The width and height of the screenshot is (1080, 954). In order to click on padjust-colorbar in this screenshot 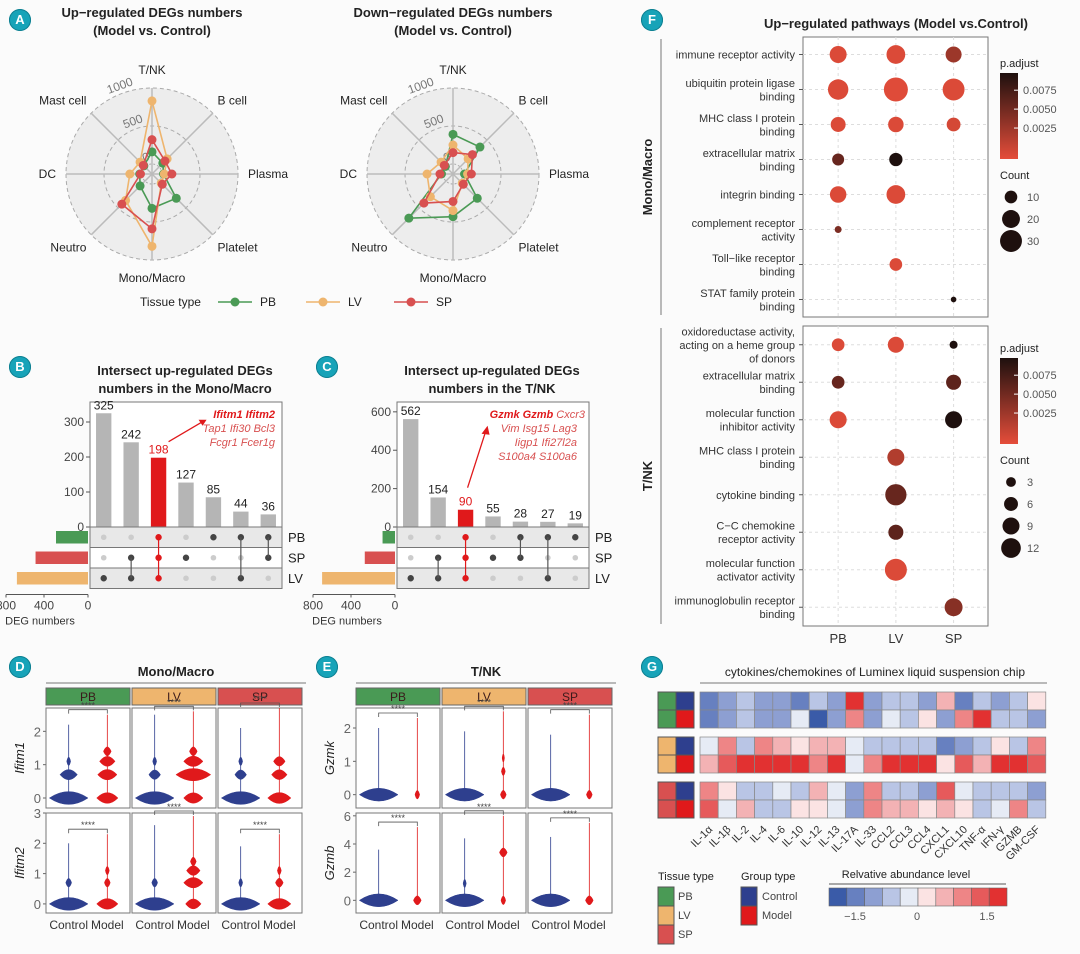, I will do `click(1009, 401)`.